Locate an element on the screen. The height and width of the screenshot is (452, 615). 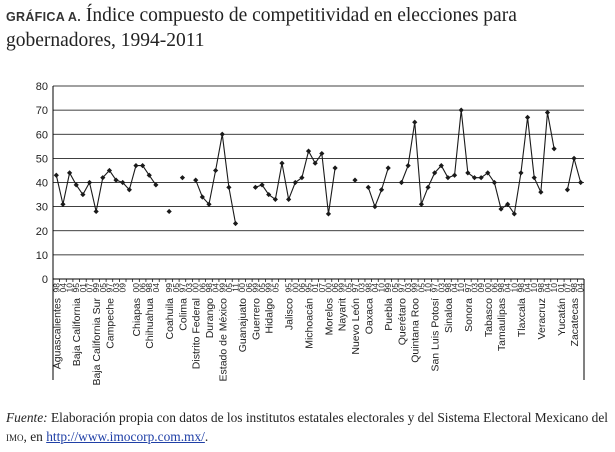
y-tick-label: 60 is located at coordinates (42, 135).